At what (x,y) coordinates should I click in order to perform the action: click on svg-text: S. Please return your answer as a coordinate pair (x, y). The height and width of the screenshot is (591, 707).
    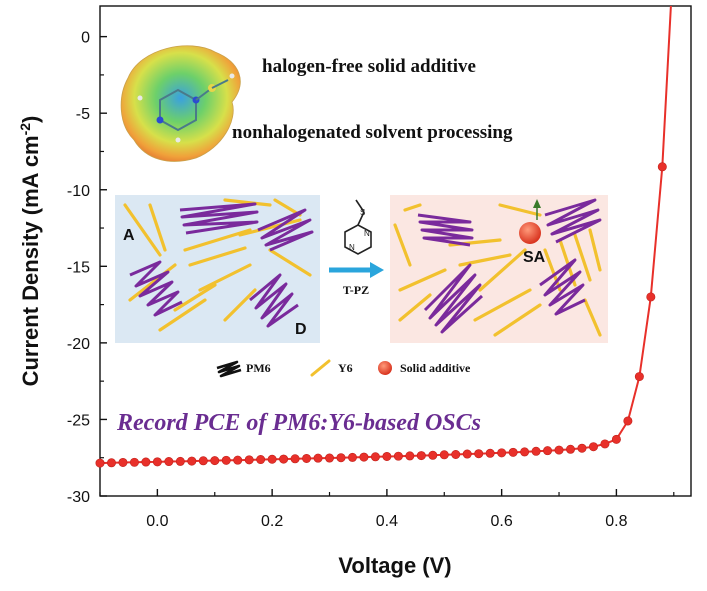
    Looking at the image, I should click on (362, 212).